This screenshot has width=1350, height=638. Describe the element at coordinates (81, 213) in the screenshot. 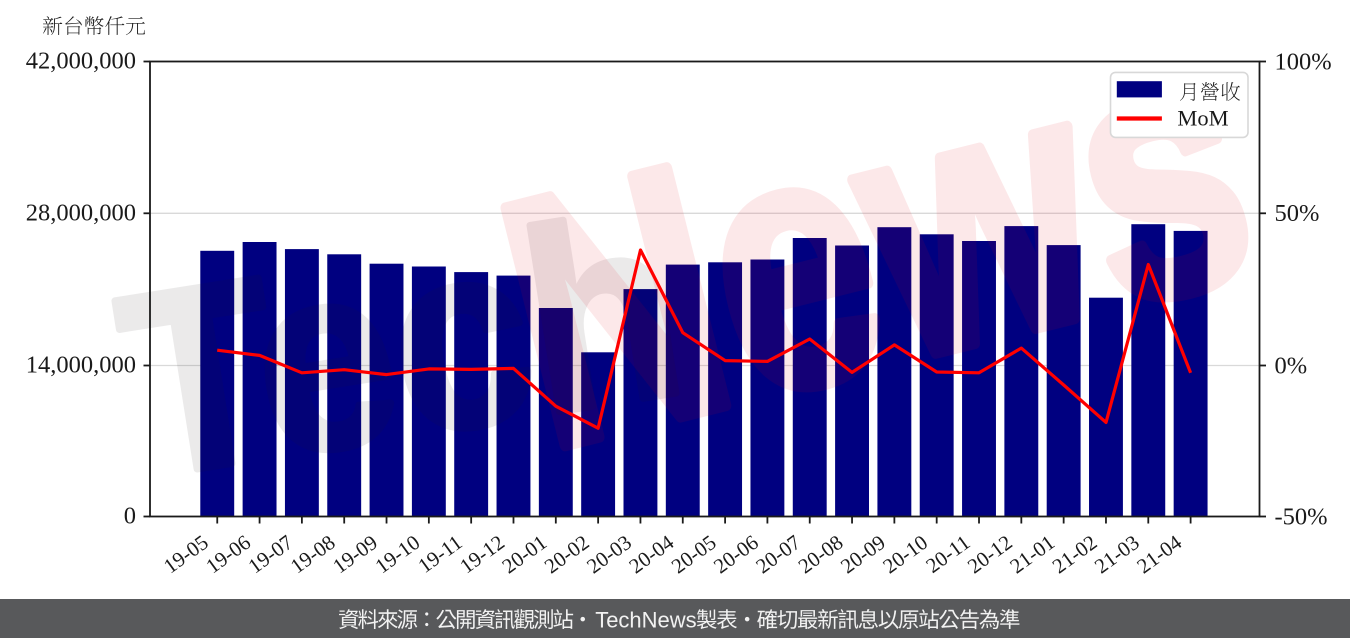

I see `svg-text: 28,000,000` at that location.